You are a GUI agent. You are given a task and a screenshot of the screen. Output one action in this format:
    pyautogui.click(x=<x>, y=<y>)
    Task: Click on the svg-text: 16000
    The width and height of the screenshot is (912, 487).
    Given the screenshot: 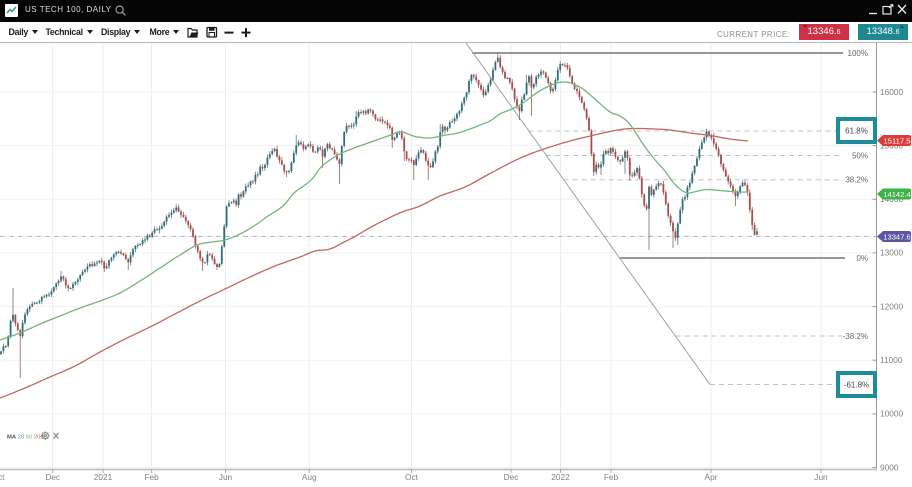 What is the action you would take?
    pyautogui.click(x=891, y=92)
    